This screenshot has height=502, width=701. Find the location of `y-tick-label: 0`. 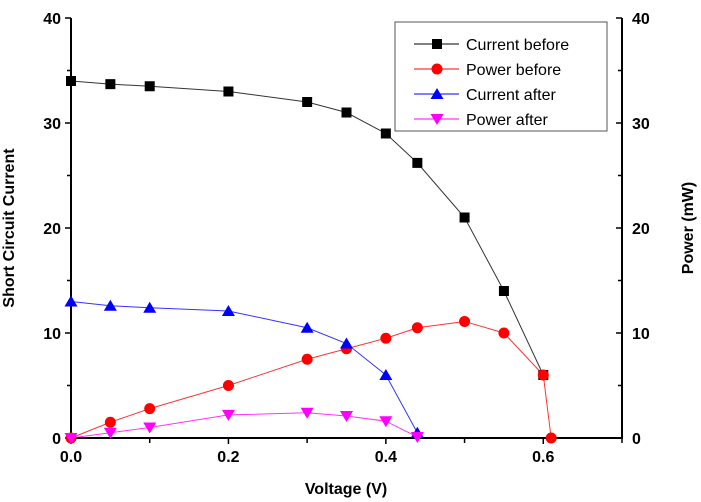

y-tick-label: 0 is located at coordinates (56, 439).